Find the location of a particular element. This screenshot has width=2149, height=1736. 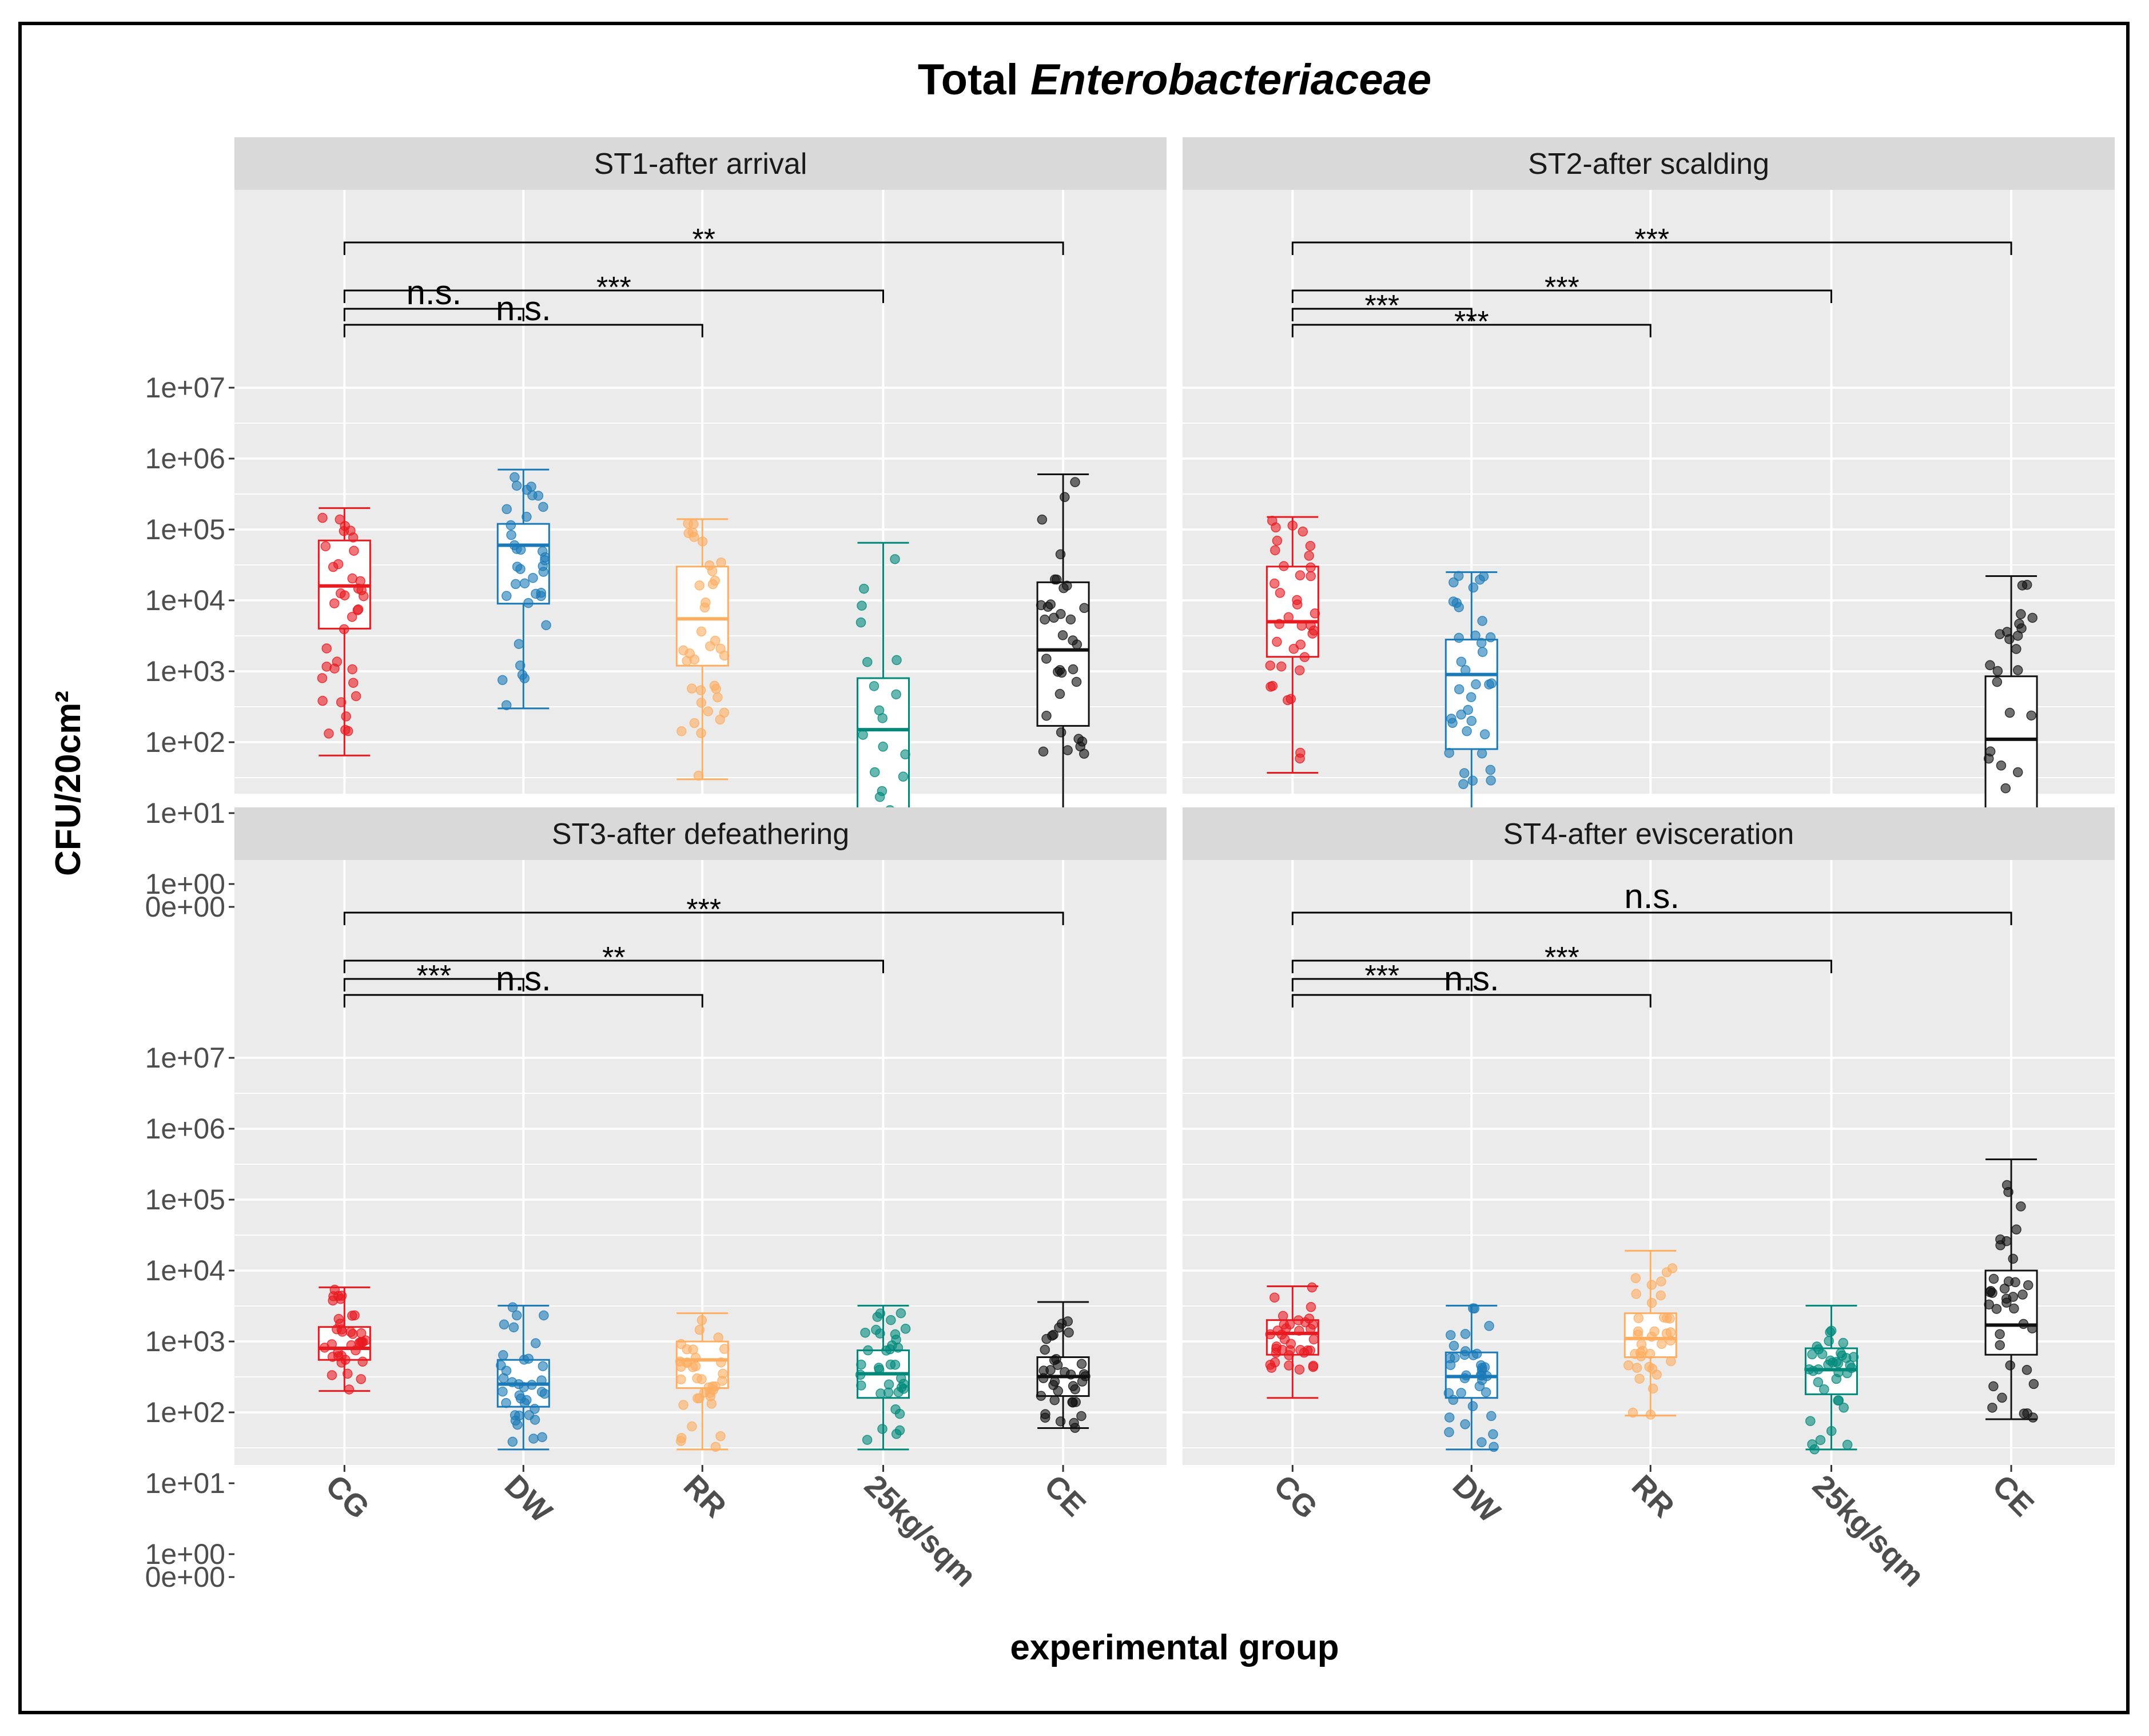

facet-label: ST2-after scalding is located at coordinates (1648, 164).